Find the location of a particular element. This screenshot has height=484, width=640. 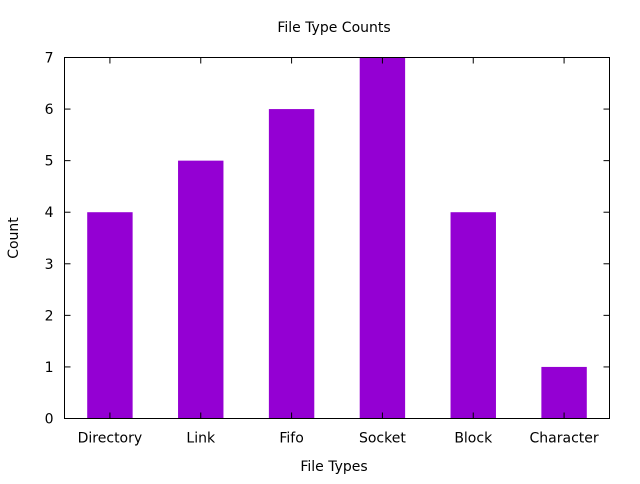

x-tick-label-character: Character is located at coordinates (564, 439).